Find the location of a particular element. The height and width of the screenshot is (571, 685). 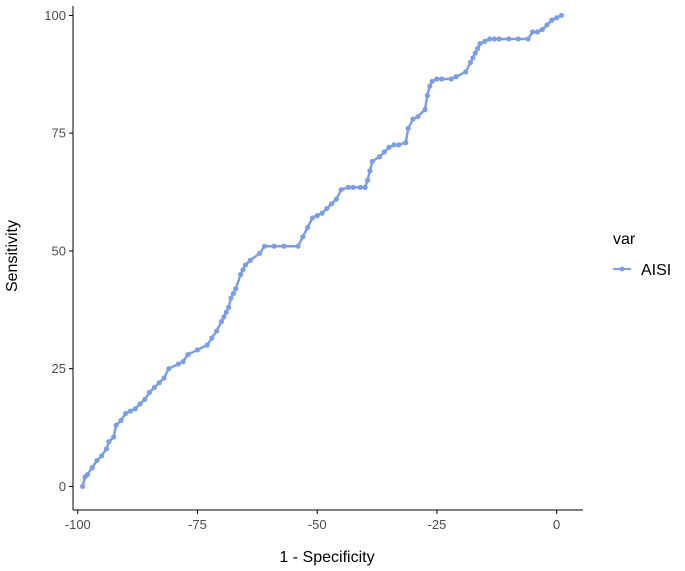

y-tick-label: 75 is located at coordinates (59, 133).